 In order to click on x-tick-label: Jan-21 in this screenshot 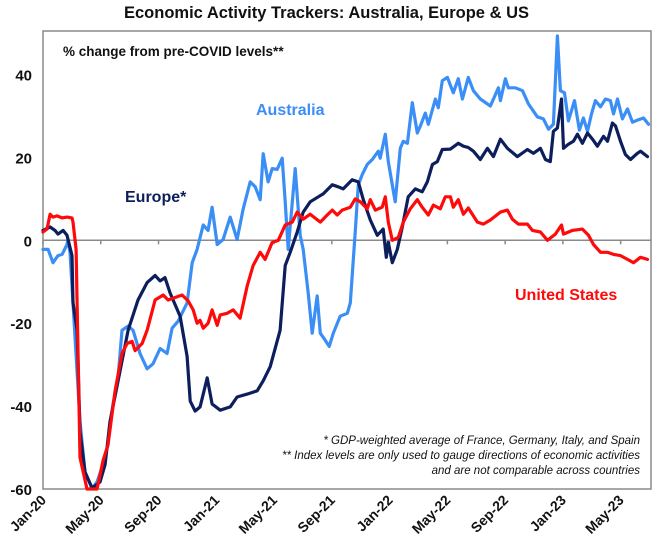, I will do `click(201, 513)`.